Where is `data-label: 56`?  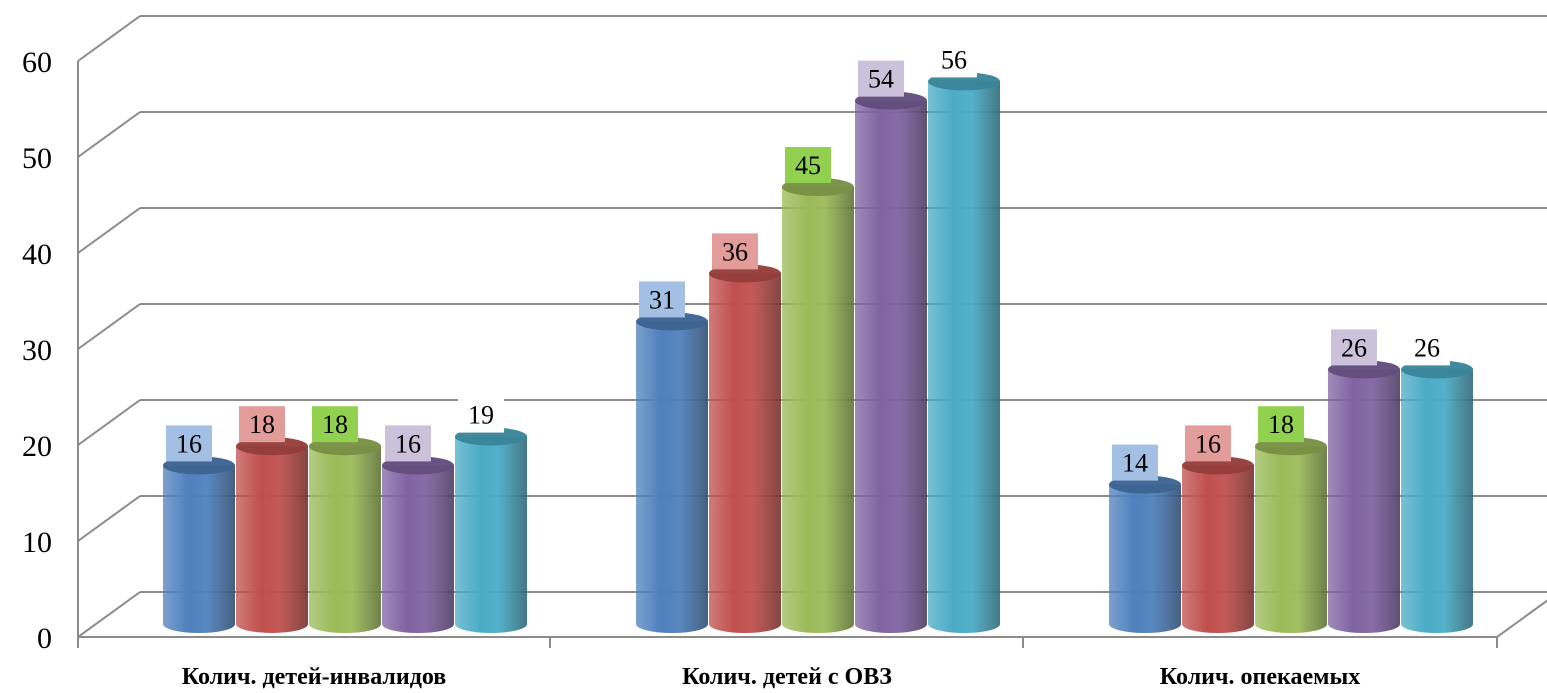
data-label: 56 is located at coordinates (954, 59).